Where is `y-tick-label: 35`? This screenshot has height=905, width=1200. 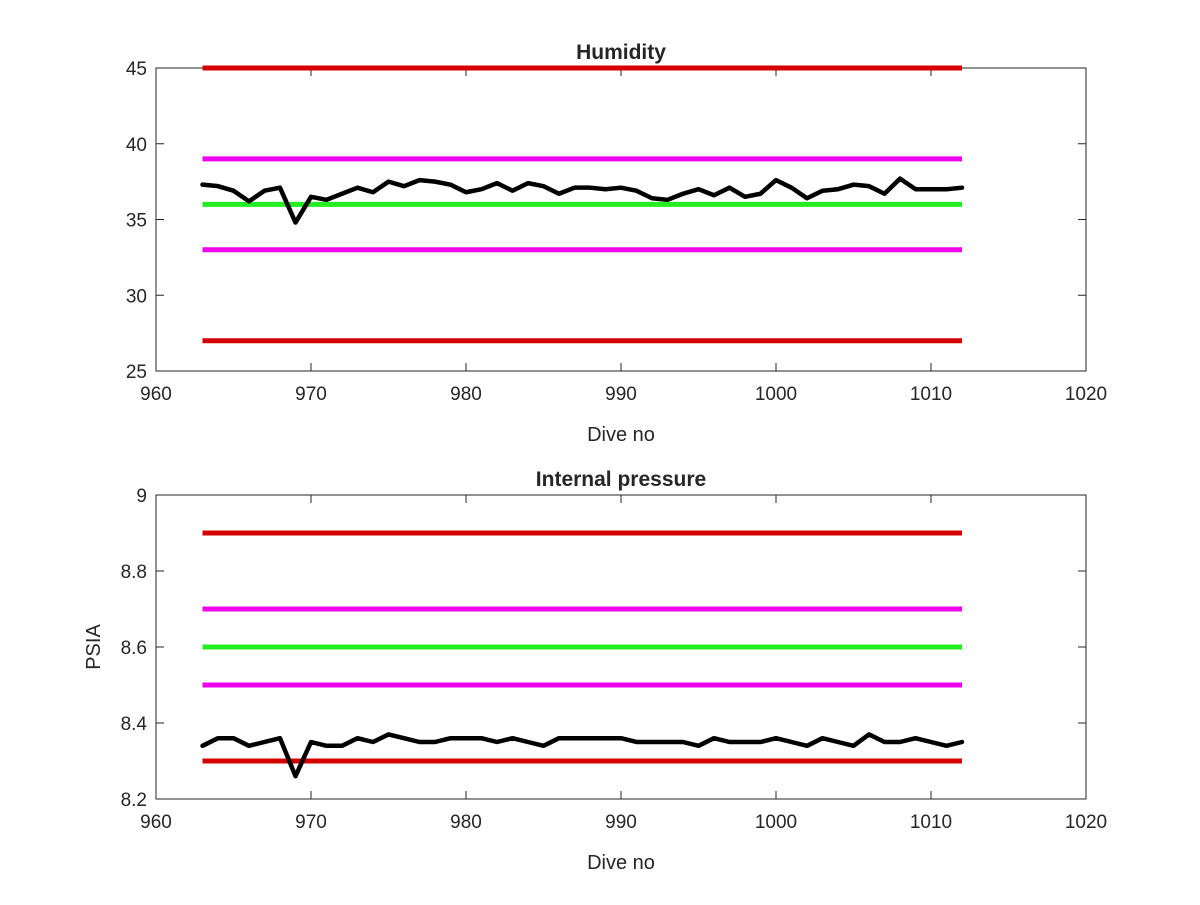
y-tick-label: 35 is located at coordinates (136, 221).